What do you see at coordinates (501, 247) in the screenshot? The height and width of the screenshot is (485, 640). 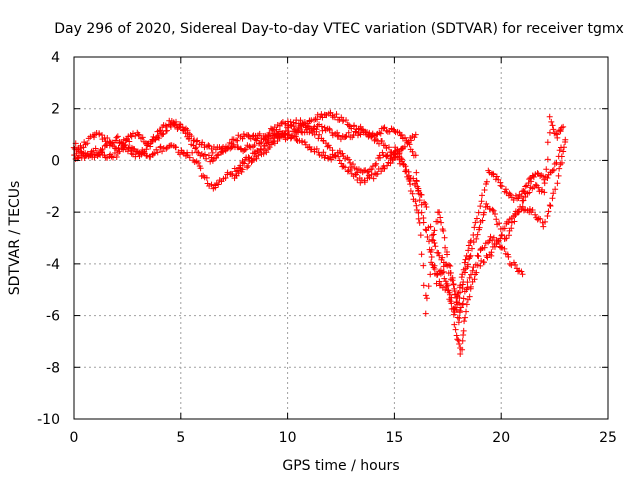 I see `series-trace-g` at bounding box center [501, 247].